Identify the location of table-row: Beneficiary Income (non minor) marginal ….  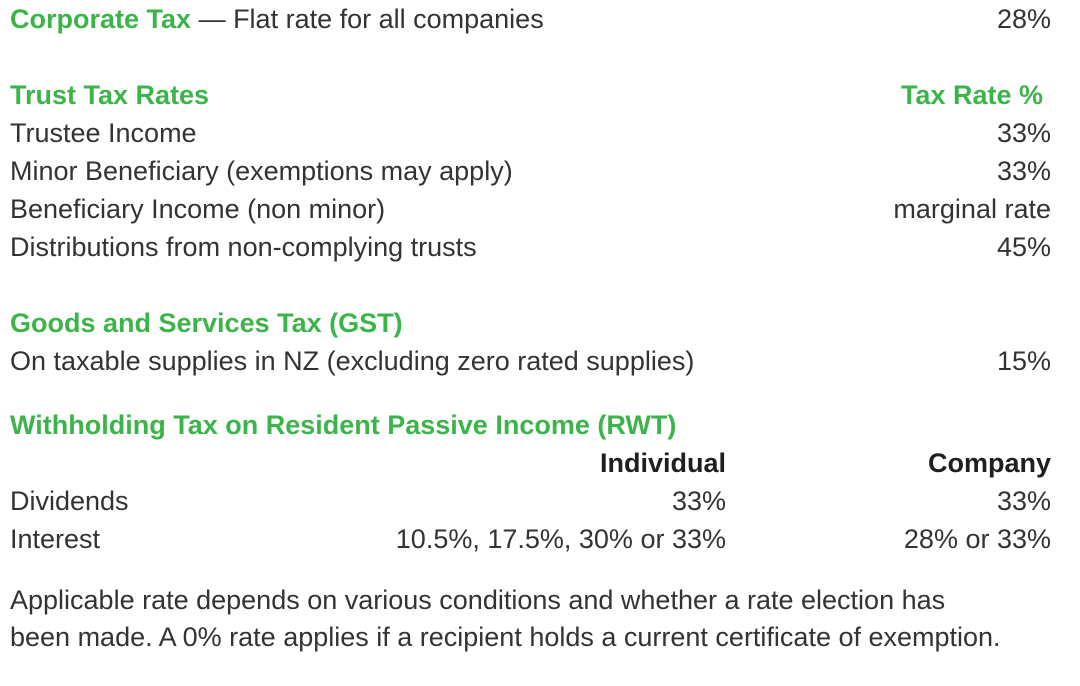
(530, 209).